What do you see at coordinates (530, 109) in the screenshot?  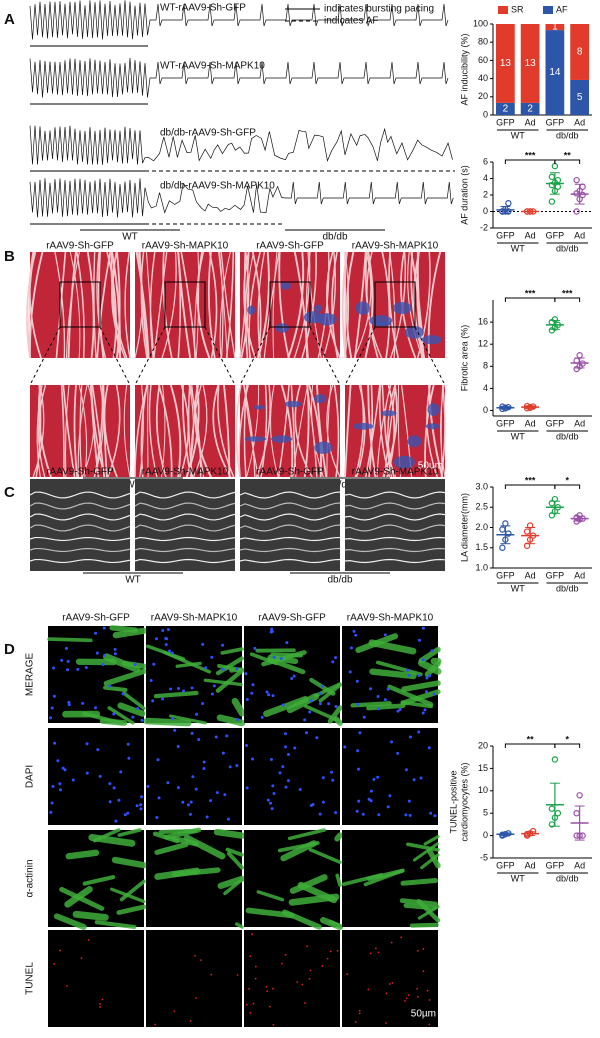 I see `count-label: 2` at bounding box center [530, 109].